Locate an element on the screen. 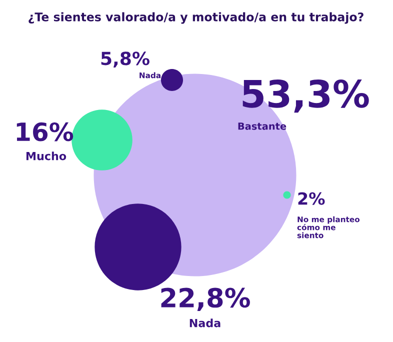  data-label: 16% is located at coordinates (45, 132).